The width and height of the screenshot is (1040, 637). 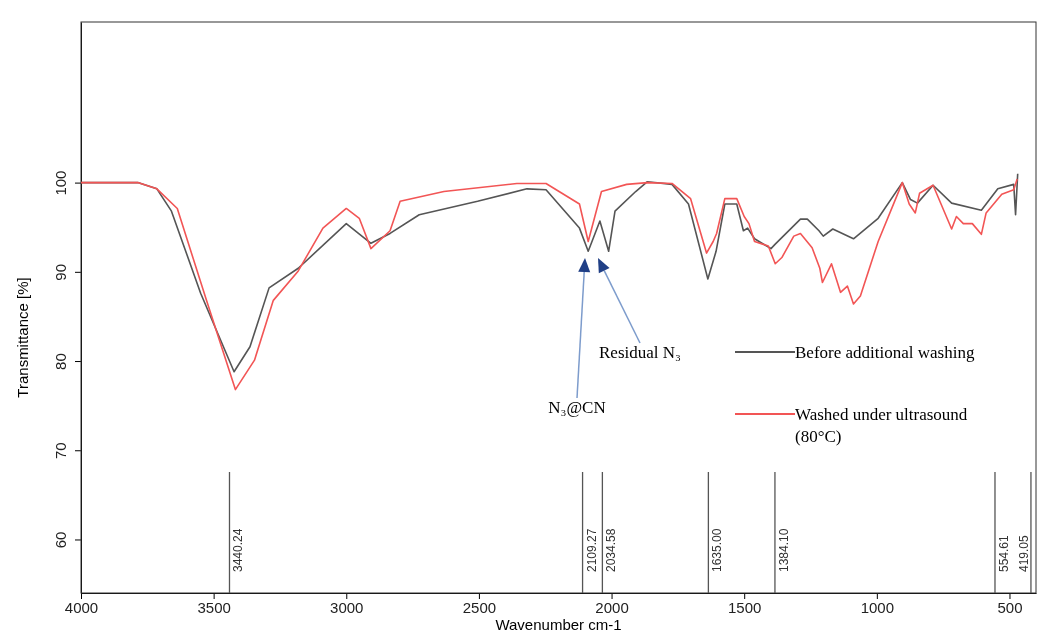 What do you see at coordinates (61, 183) in the screenshot?
I see `y-tick-label: 100` at bounding box center [61, 183].